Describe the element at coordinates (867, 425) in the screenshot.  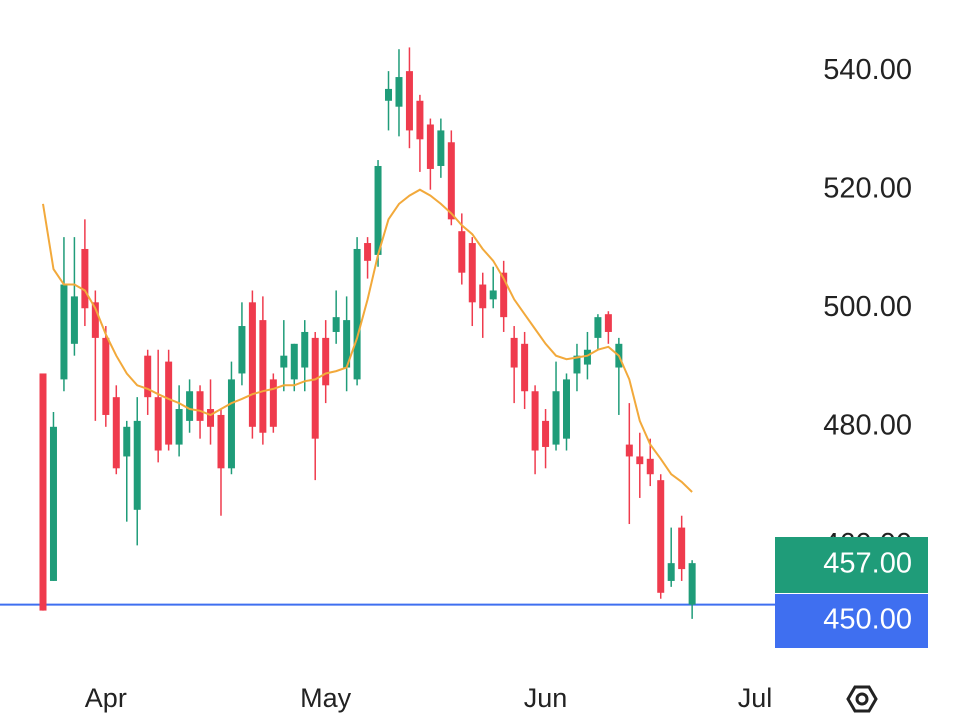
I see `y-tick-label: 480.00` at that location.